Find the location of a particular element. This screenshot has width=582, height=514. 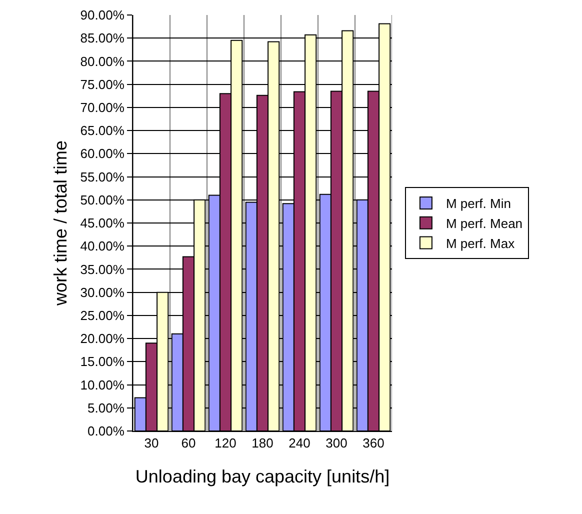

y-tick-label: 60.00% is located at coordinates (102, 154).